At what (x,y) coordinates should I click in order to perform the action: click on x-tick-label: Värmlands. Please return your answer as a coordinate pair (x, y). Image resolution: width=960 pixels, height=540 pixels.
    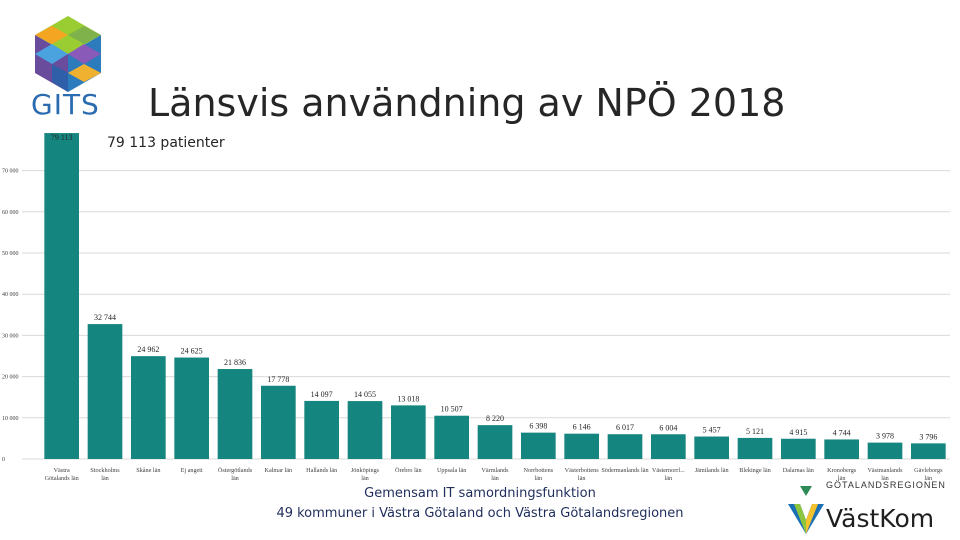
    Looking at the image, I should click on (495, 470).